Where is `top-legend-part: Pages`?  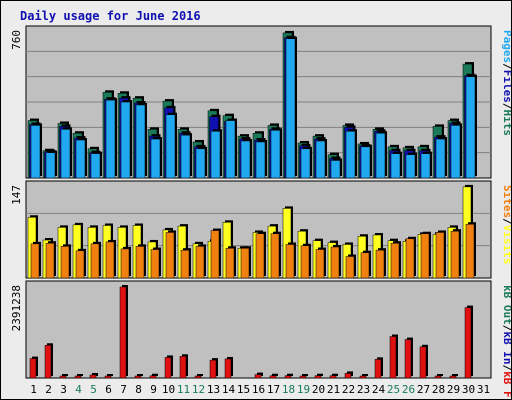 top-legend-part: Pages is located at coordinates (506, 46).